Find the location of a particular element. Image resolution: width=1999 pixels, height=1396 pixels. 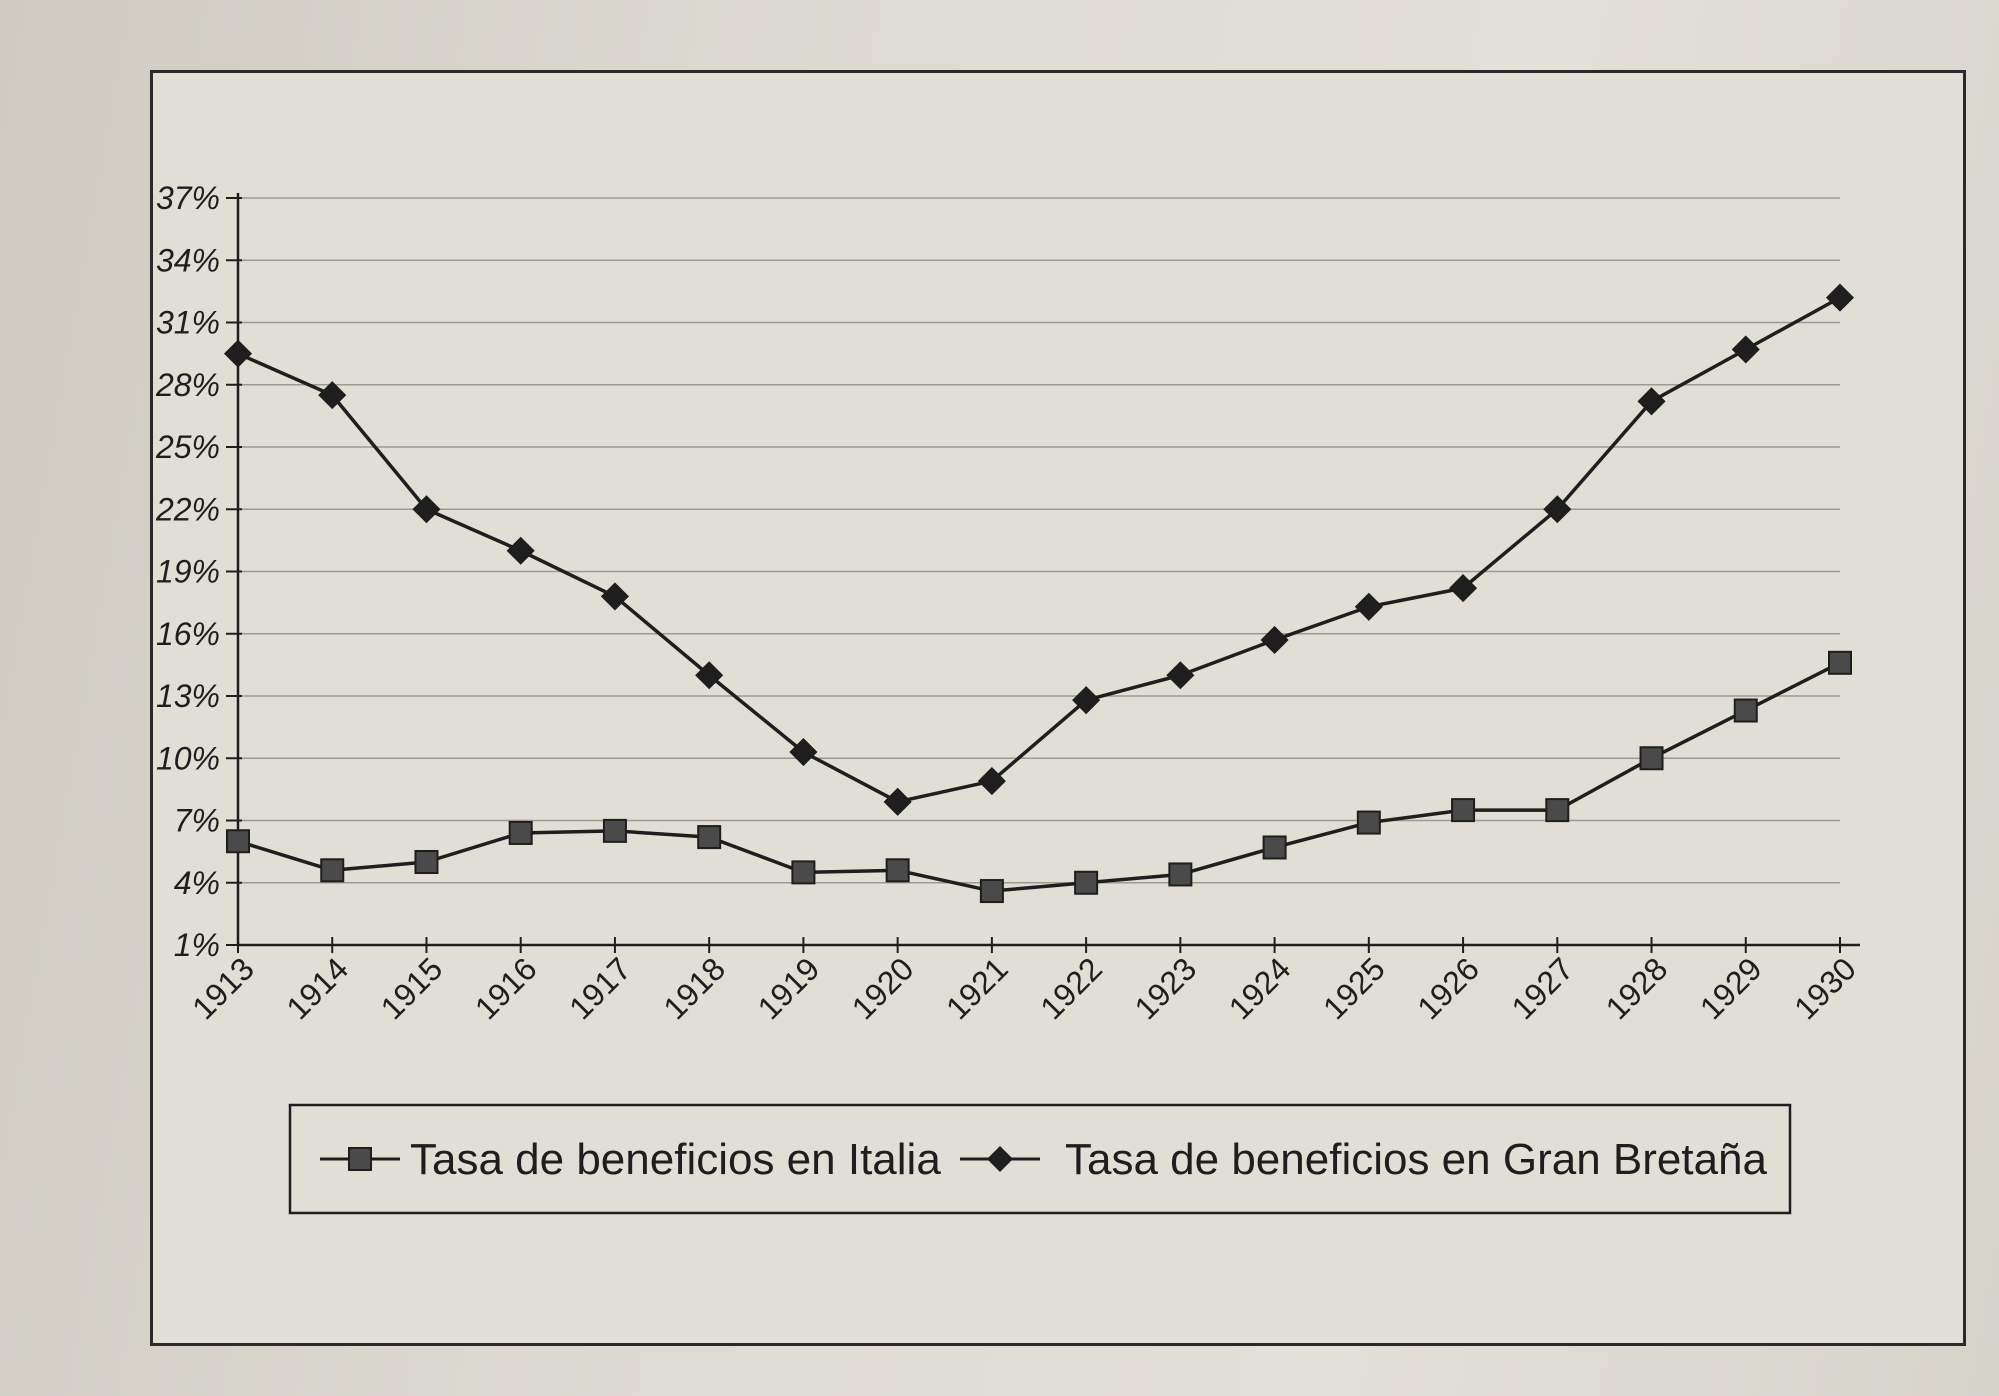

x-tick-label: 1923 is located at coordinates (1166, 988).